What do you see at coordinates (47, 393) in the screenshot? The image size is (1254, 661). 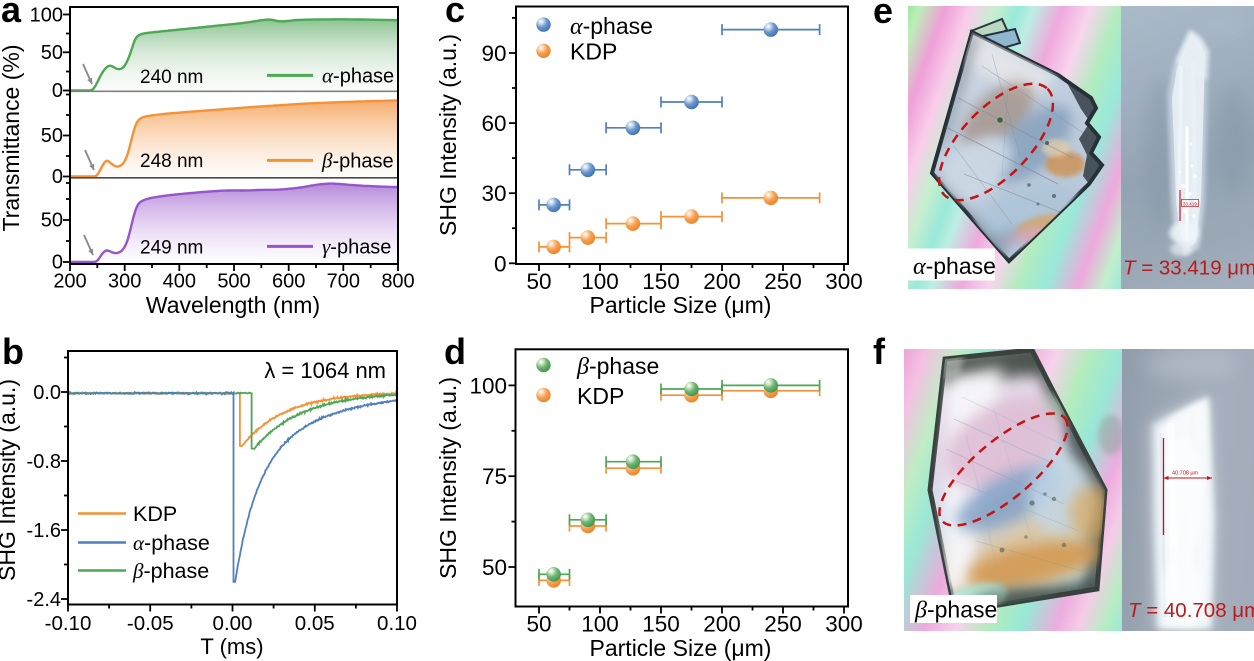 I see `svg-text: 0.0` at bounding box center [47, 393].